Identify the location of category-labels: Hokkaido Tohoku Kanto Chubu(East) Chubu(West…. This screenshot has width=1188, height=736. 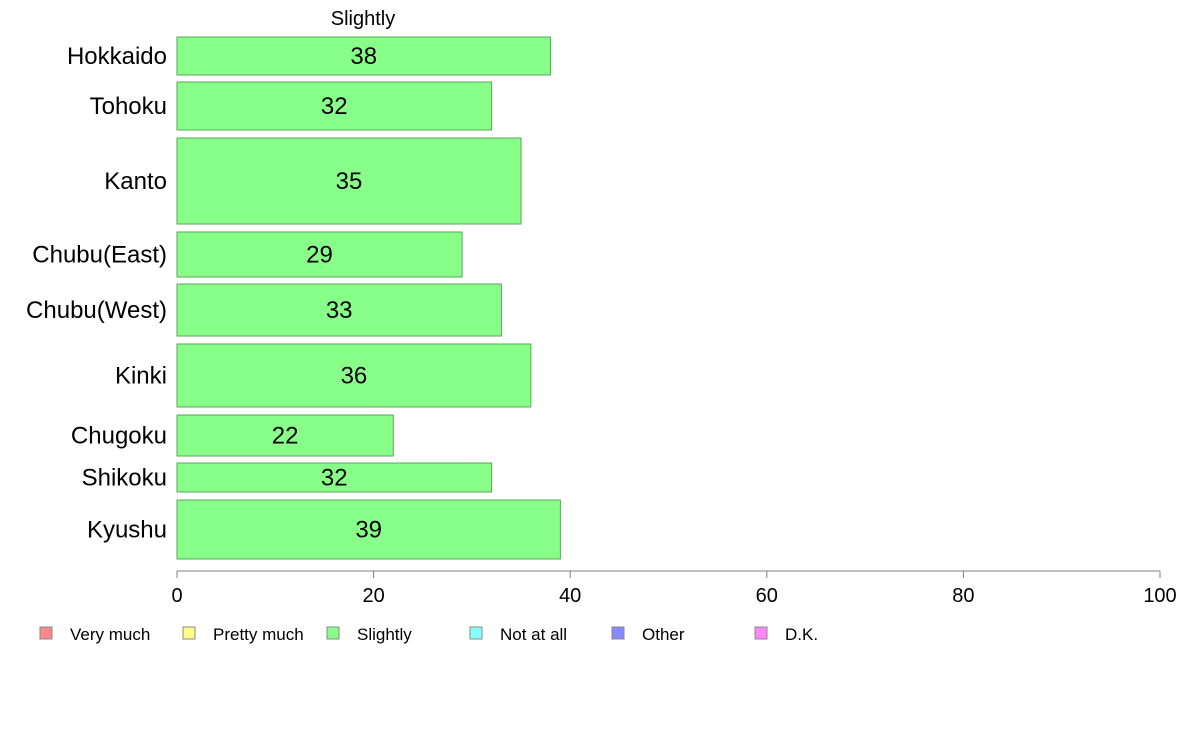
(96, 293).